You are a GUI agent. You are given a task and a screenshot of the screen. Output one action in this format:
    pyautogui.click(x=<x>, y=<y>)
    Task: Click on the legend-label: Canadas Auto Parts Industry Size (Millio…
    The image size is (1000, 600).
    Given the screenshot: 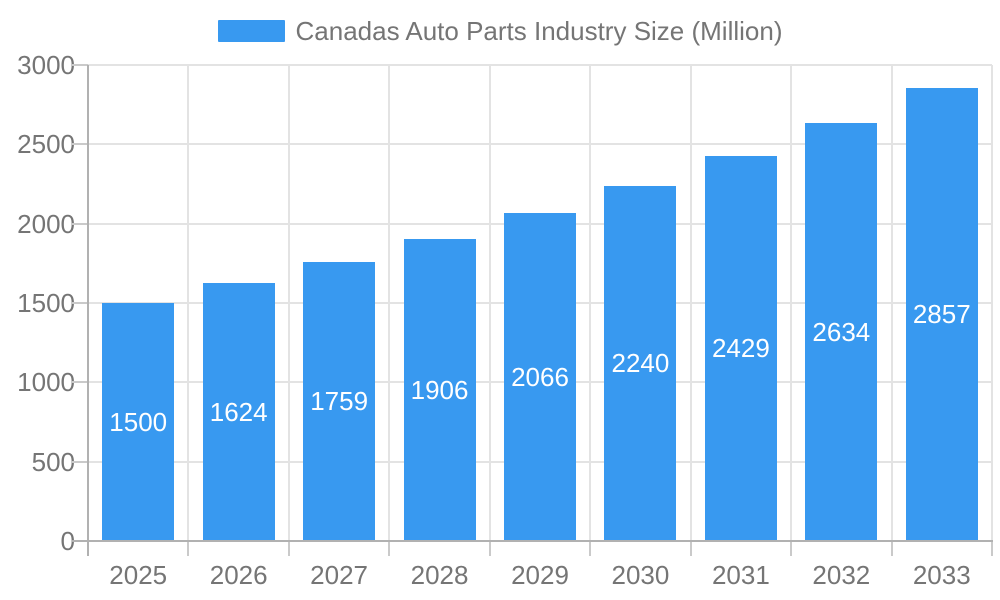 What is the action you would take?
    pyautogui.click(x=539, y=31)
    